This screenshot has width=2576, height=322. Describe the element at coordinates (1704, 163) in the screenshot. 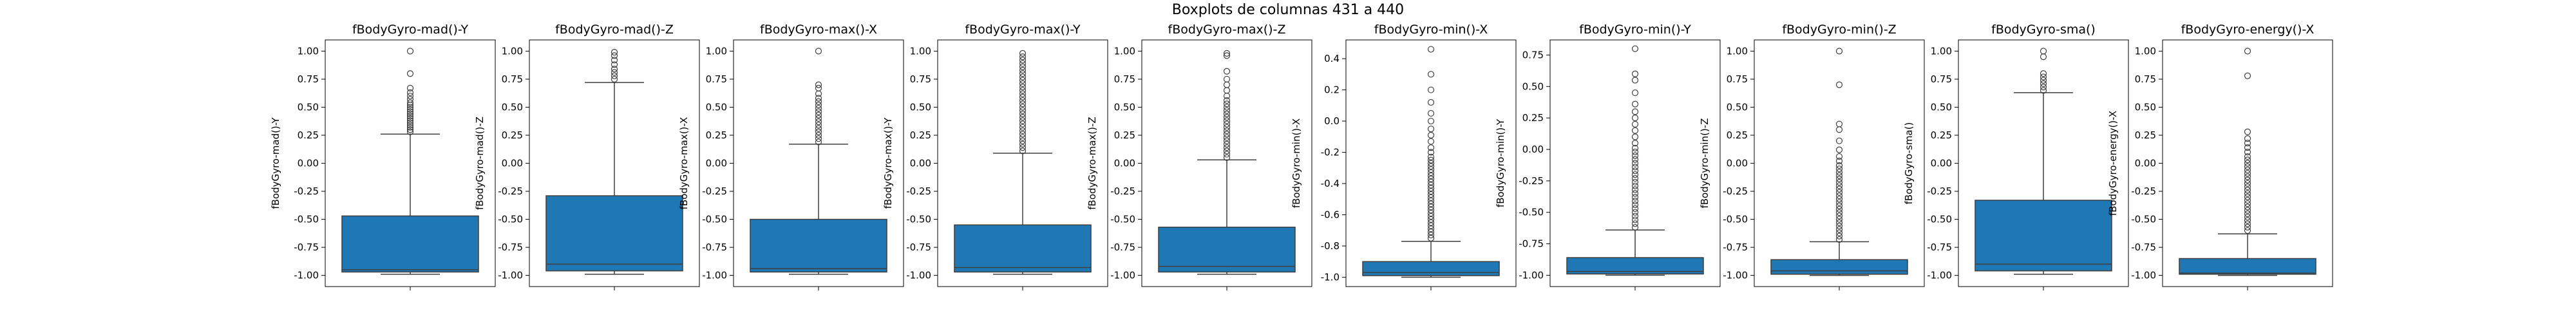

I see `y-axis-label: fBodyGyro-min()-Z` at that location.